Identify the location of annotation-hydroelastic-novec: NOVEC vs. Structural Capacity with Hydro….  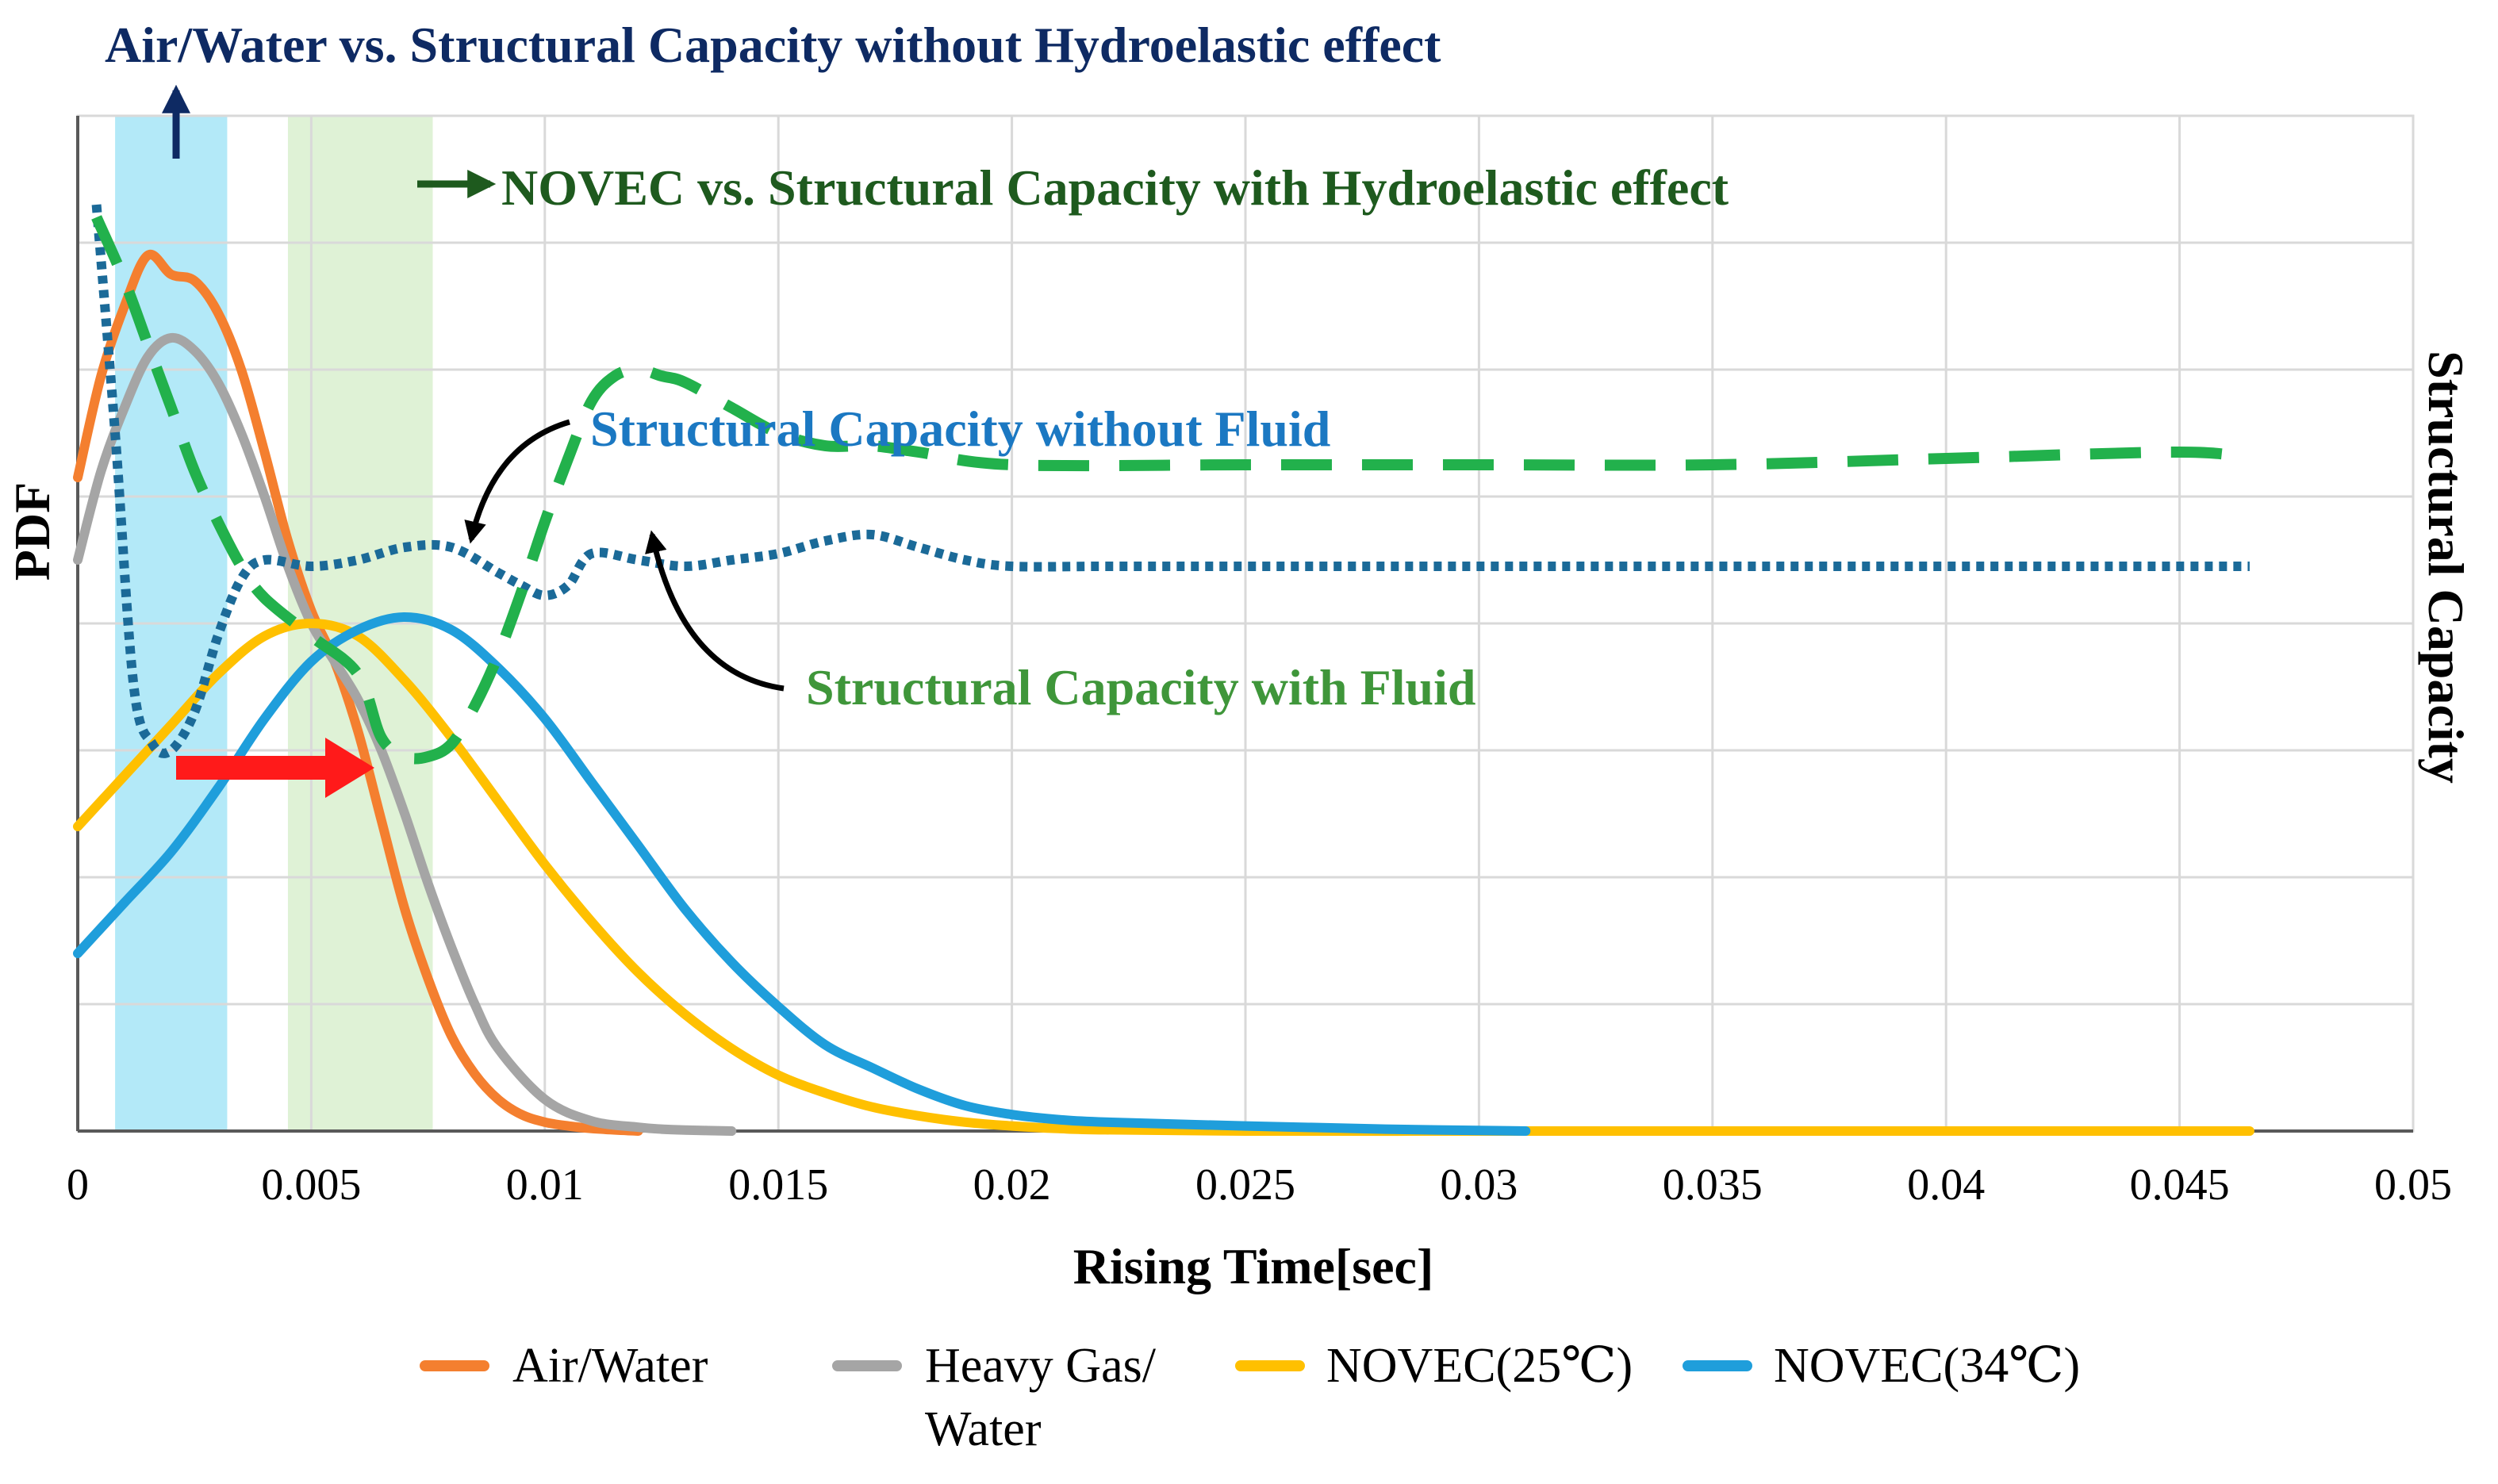
(1115, 187).